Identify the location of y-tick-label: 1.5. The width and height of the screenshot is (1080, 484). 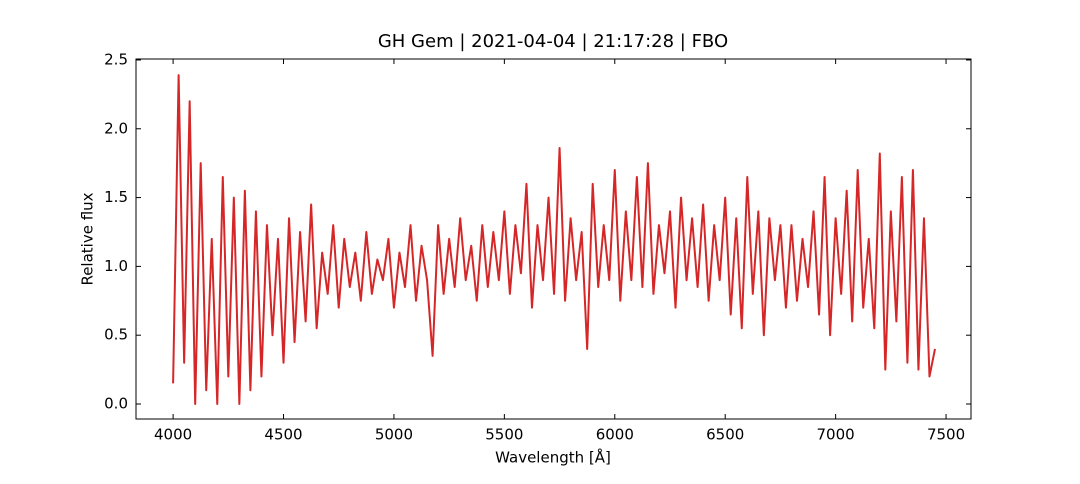
(116, 197).